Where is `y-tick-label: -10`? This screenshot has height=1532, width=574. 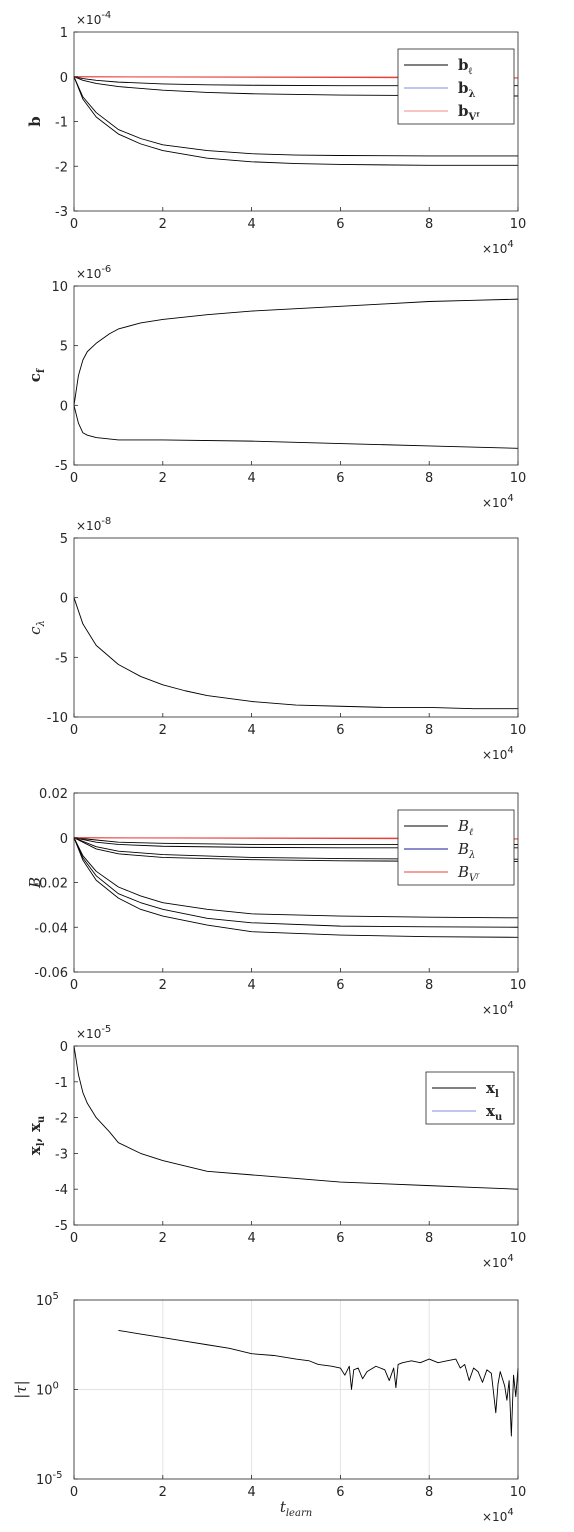
y-tick-label: -10 is located at coordinates (57, 718).